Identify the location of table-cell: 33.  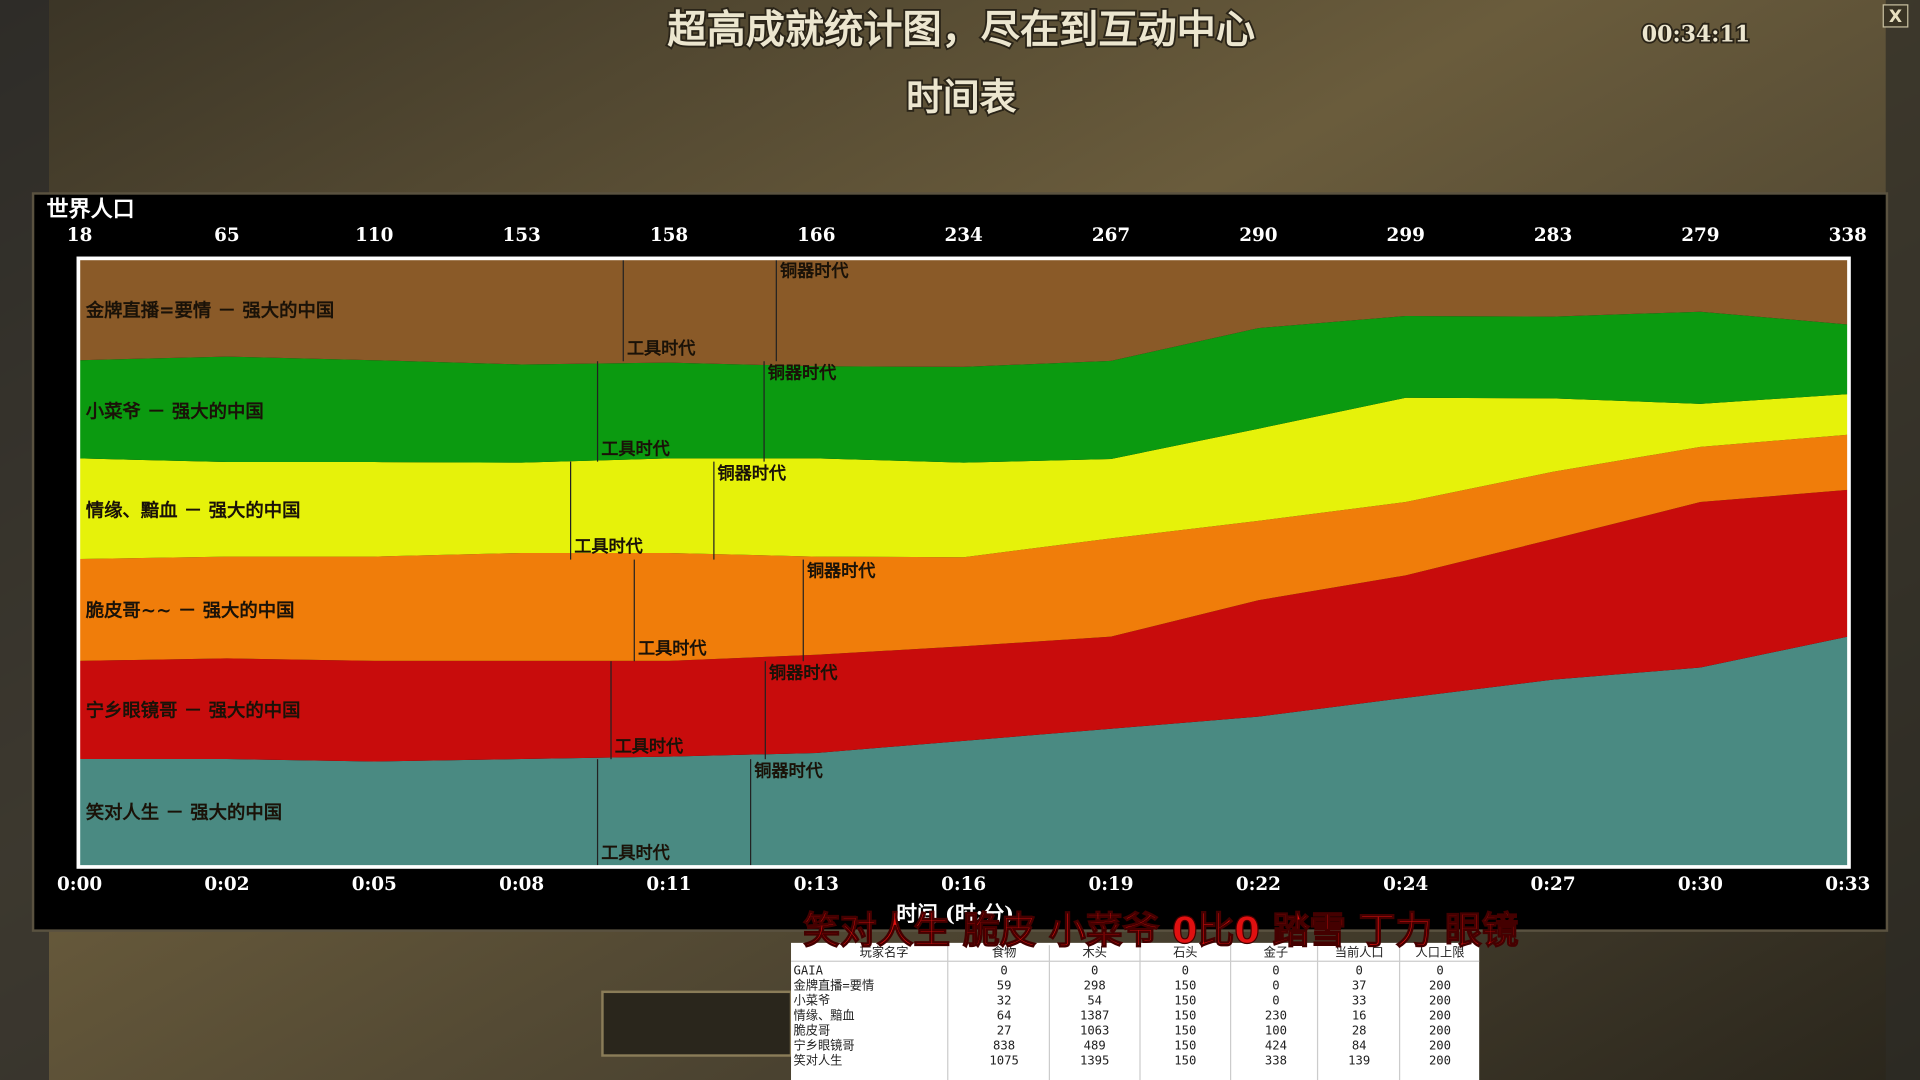
(1359, 1001).